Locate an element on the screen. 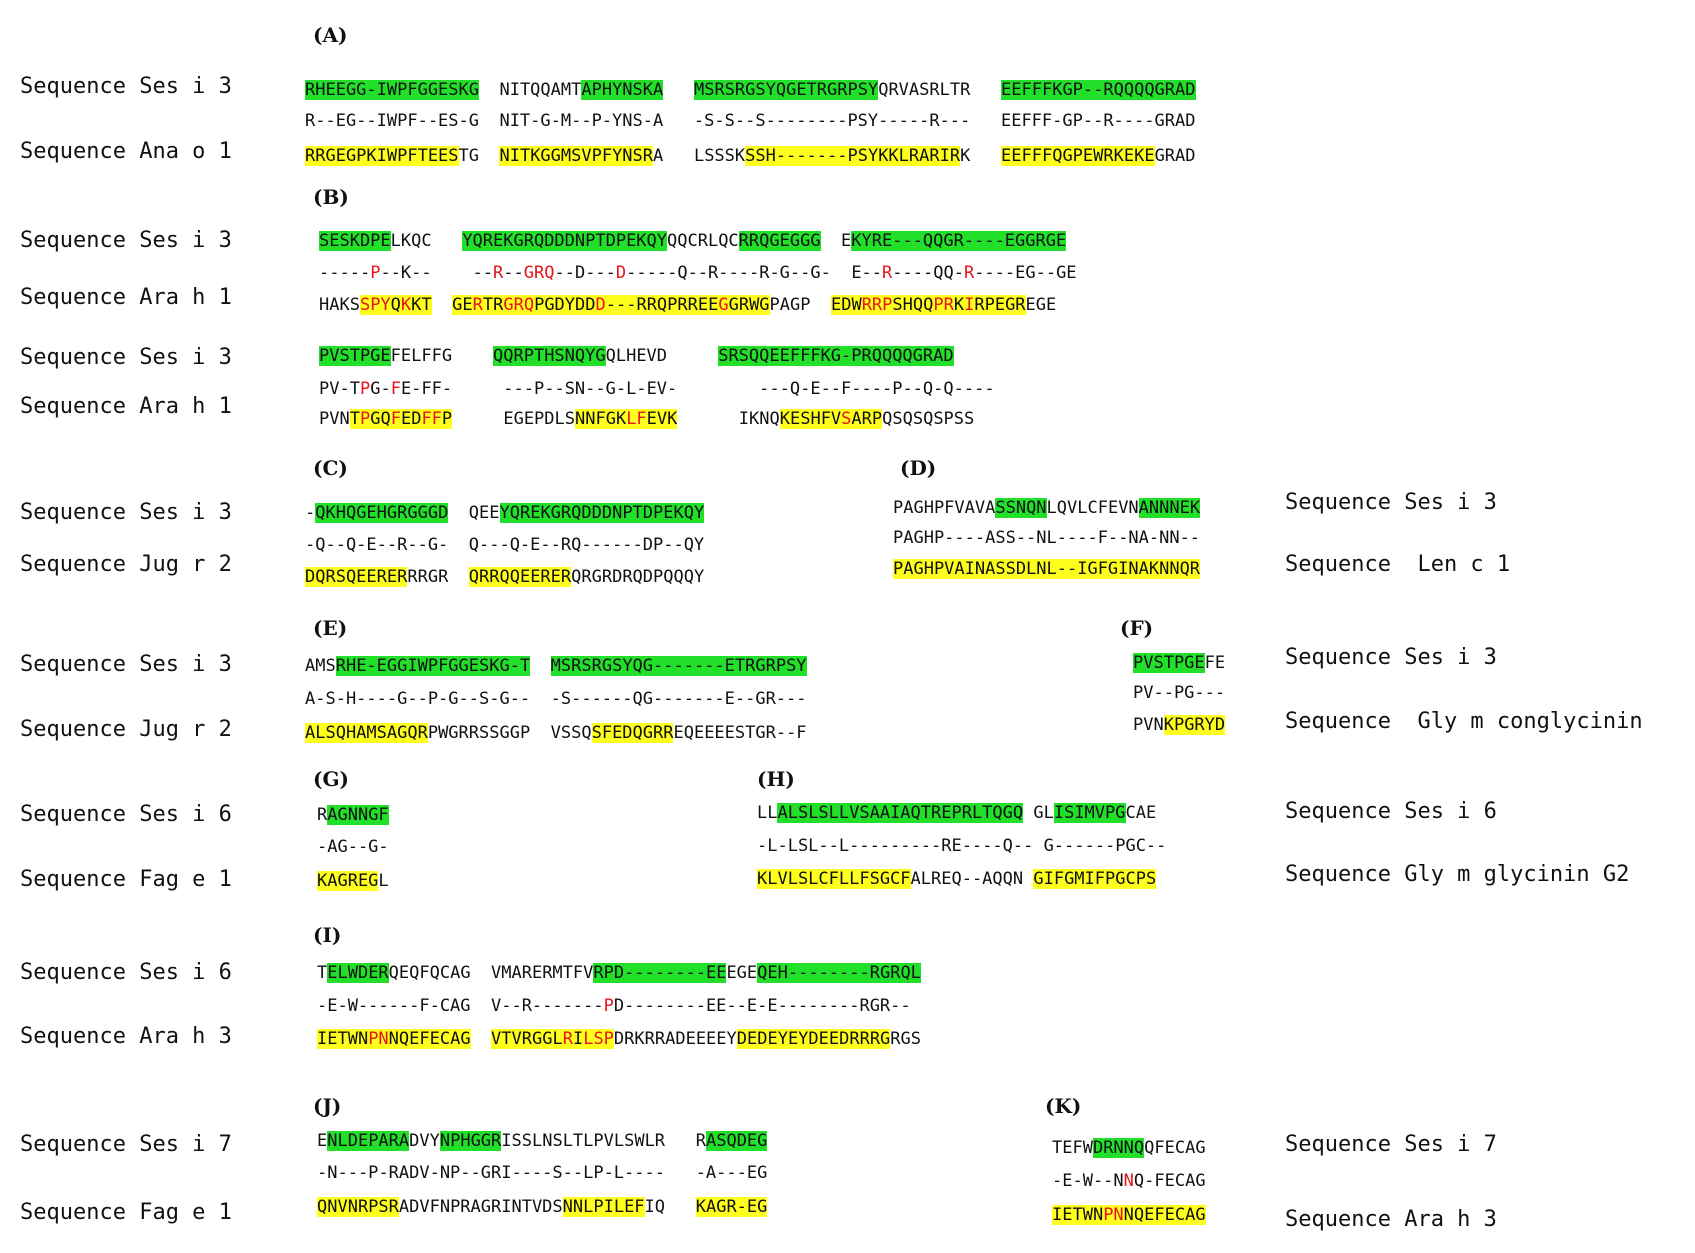  sequence-label: Sequence Ses i 6 is located at coordinates (126, 972).